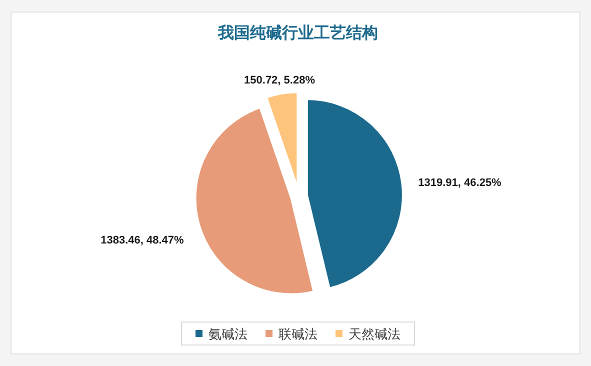 The height and width of the screenshot is (366, 591). I want to click on legend-label: 联碱法, so click(298, 334).